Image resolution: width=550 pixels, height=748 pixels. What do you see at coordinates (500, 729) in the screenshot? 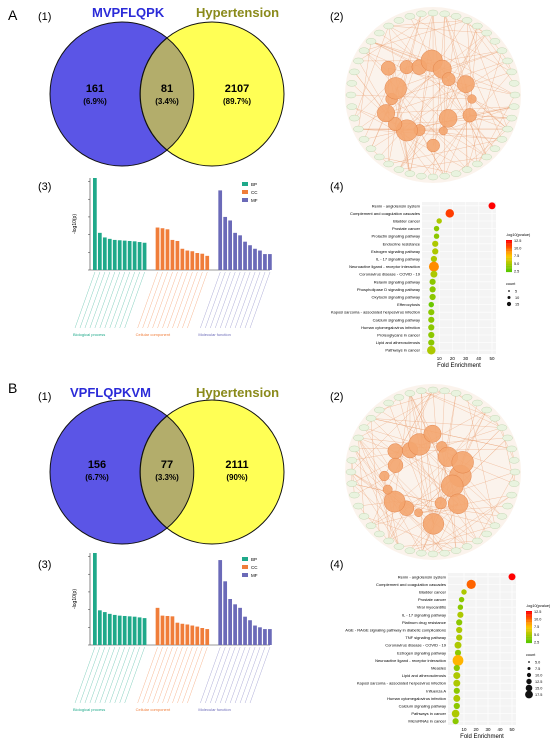
I see `kegg-bubble-b-x-tick-label: 40` at bounding box center [500, 729].